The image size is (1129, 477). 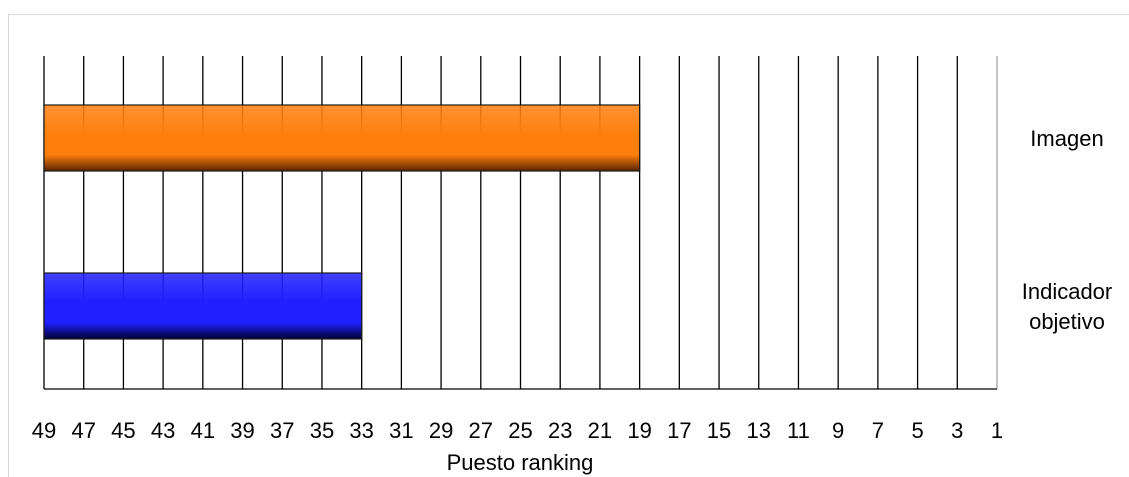 I want to click on bar-indicador-objetivo, so click(x=203, y=306).